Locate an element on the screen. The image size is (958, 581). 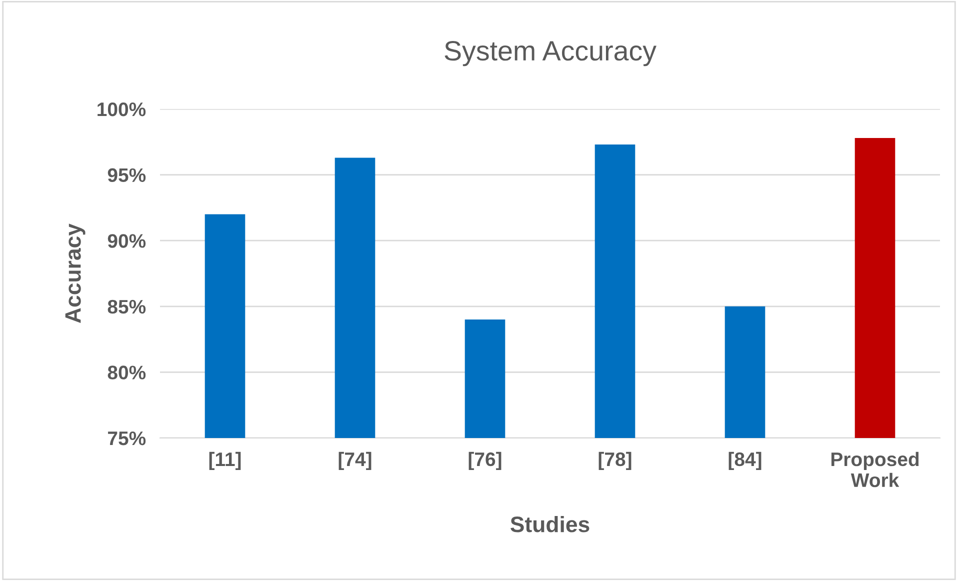
y-tick-label: 100% is located at coordinates (122, 109).